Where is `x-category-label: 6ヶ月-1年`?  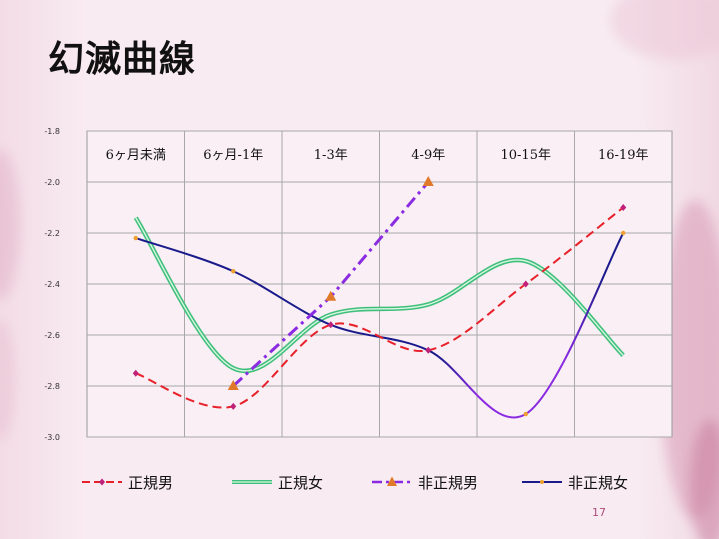
x-category-label: 6ヶ月-1年 is located at coordinates (233, 155).